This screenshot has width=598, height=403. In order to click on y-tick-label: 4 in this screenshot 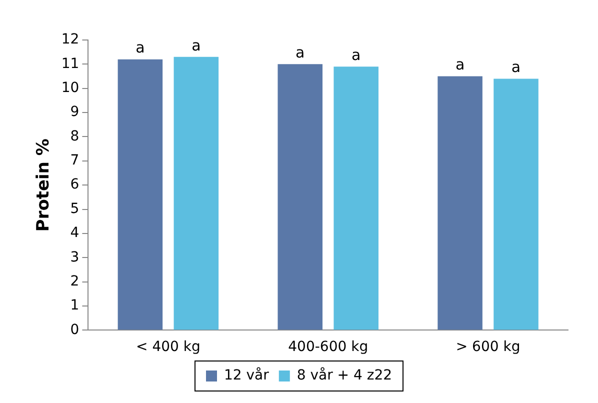, I will do `click(75, 233)`.